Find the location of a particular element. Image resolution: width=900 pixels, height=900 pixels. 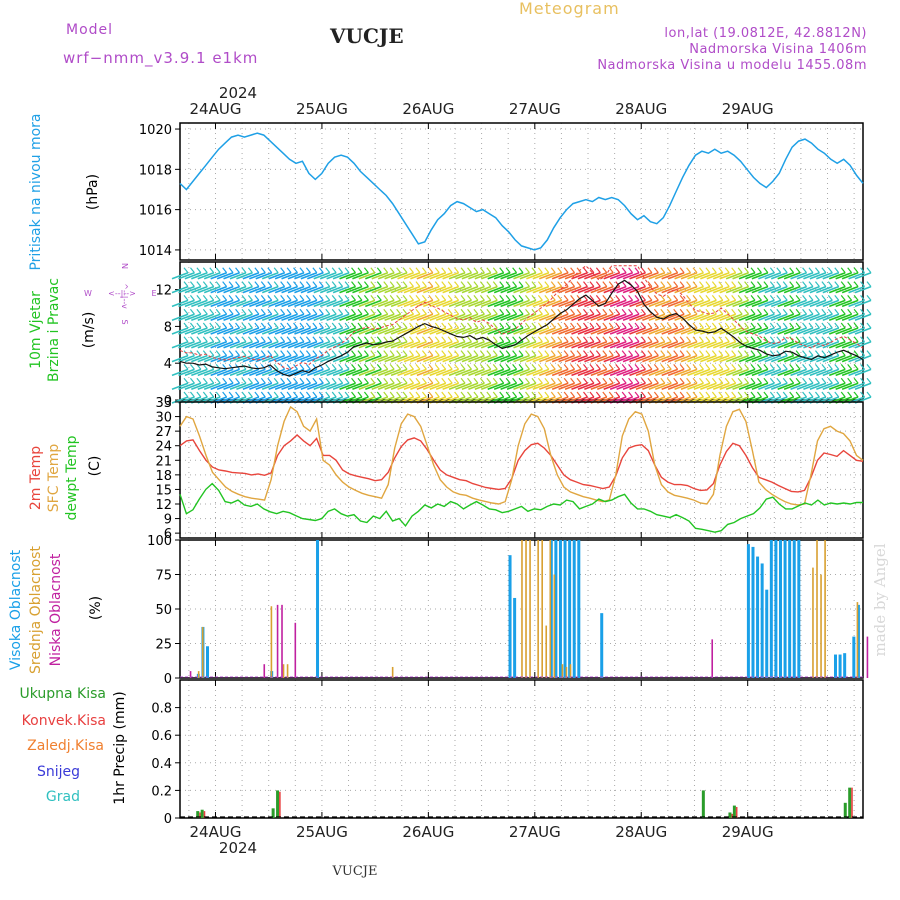

cloud-low-mark is located at coordinates (867, 657).